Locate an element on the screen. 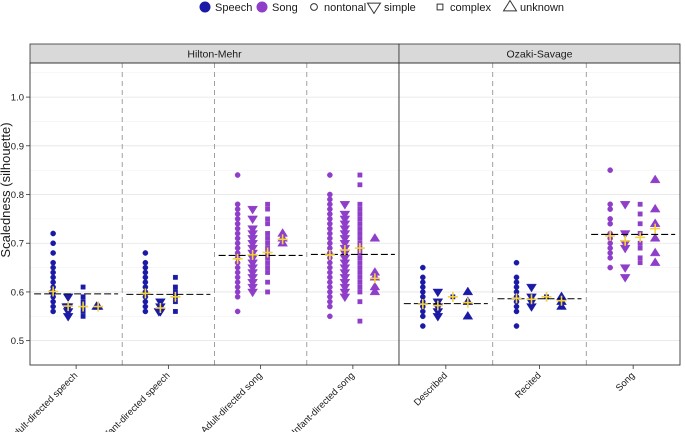  legend-item-speech: Speech is located at coordinates (225, 7).